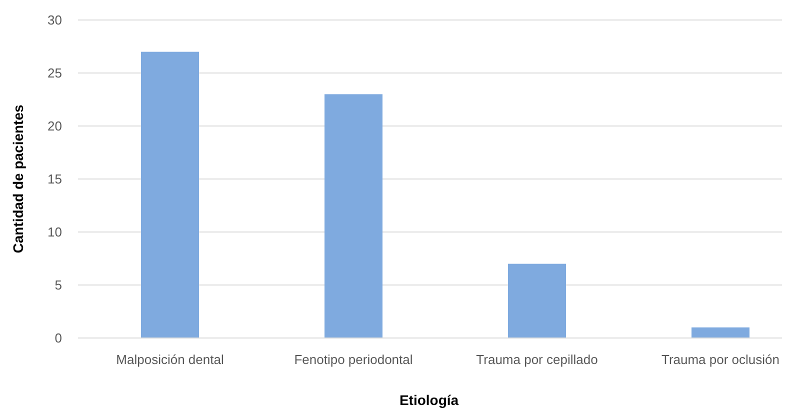 Image resolution: width=796 pixels, height=411 pixels. Describe the element at coordinates (55, 232) in the screenshot. I see `y-tick-label: 10` at that location.